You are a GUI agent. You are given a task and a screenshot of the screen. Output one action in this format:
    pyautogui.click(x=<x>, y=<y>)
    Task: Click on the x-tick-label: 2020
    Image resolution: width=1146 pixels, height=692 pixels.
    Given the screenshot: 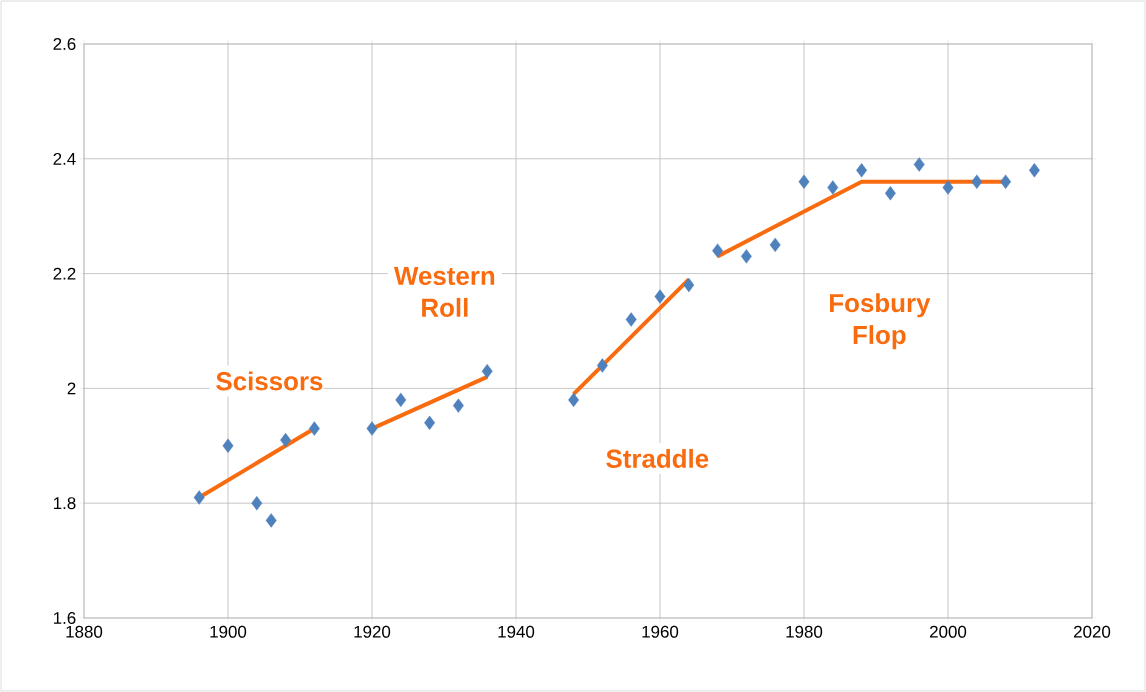 What is the action you would take?
    pyautogui.click(x=1092, y=631)
    